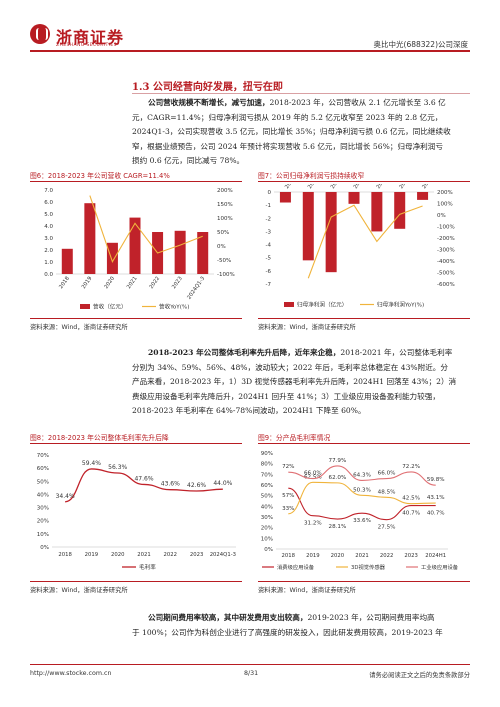  Describe the element at coordinates (90, 37) in the screenshot. I see `logo-text: 浙商证券` at that location.